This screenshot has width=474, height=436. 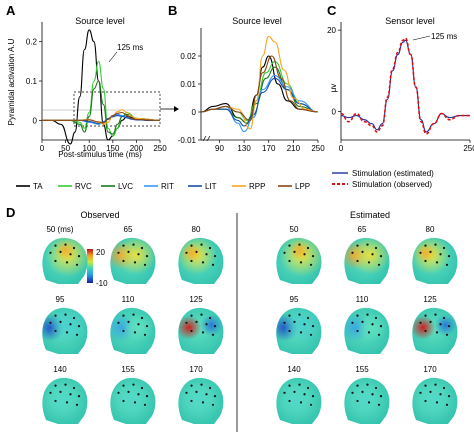 I want to click on panel-b-chart: 0.02 0.01 0 -0.01 90 130 170 210 250, so click(x=251, y=90).